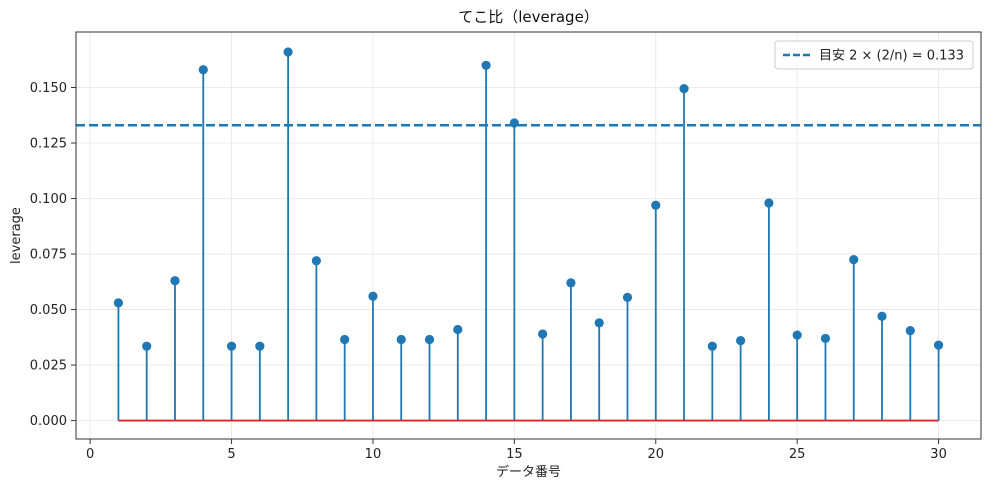 This screenshot has height=490, width=989. Describe the element at coordinates (528, 17) in the screenshot. I see `chart-title: てこ比（leverage）` at that location.